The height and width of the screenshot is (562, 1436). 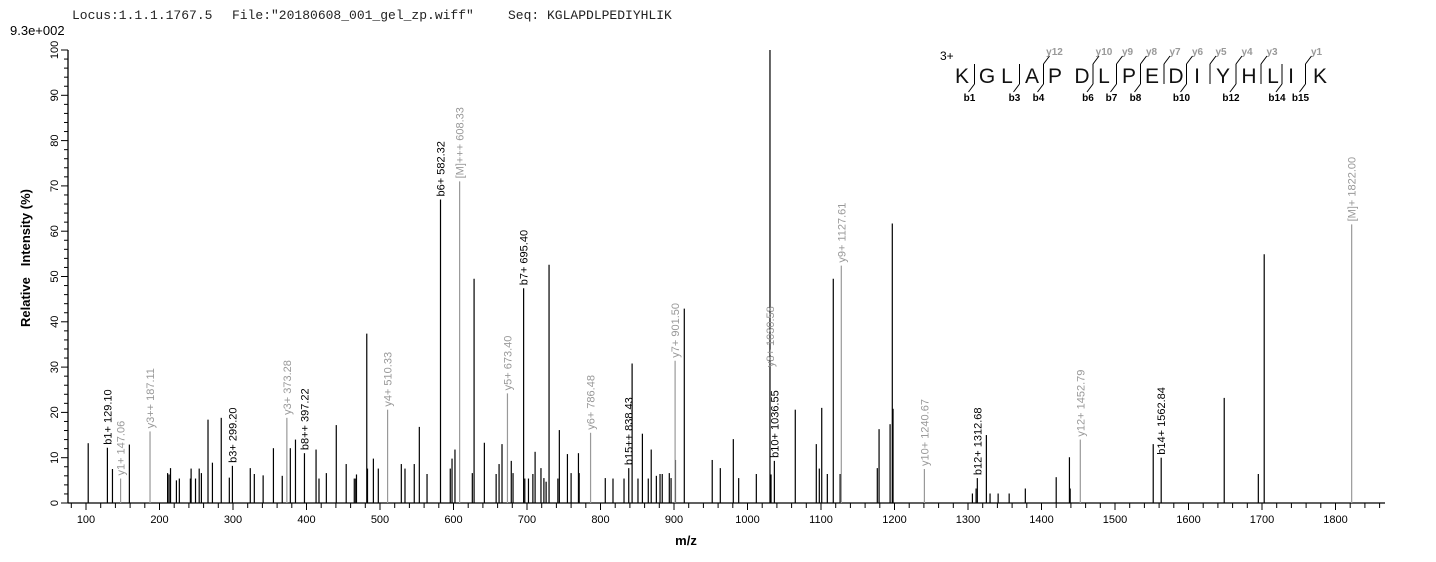 I want to click on x-tick-label: 600, so click(x=453, y=520).